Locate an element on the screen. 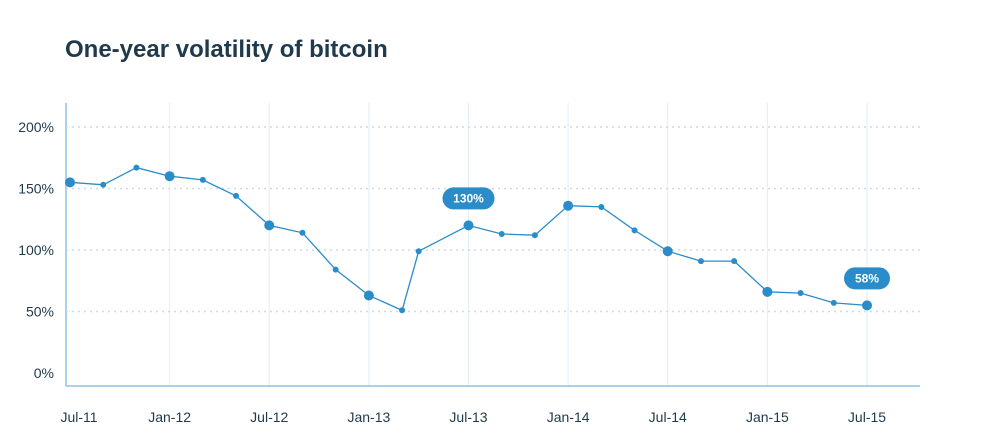 The height and width of the screenshot is (444, 999). annotation-label: 58% is located at coordinates (867, 278).